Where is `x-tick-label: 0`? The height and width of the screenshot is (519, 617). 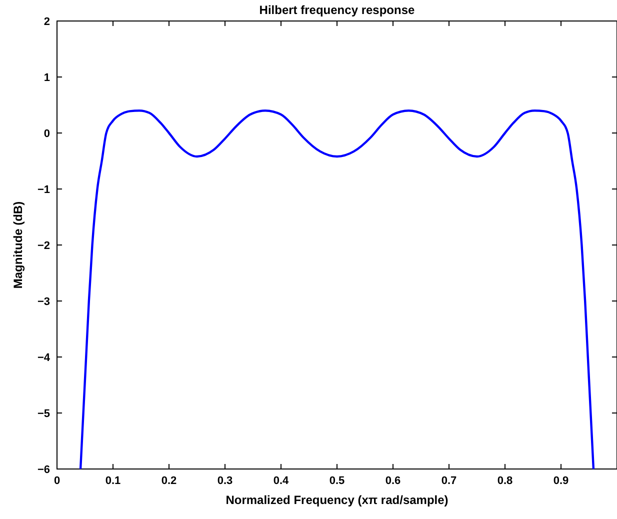
x-tick-label: 0 is located at coordinates (57, 481).